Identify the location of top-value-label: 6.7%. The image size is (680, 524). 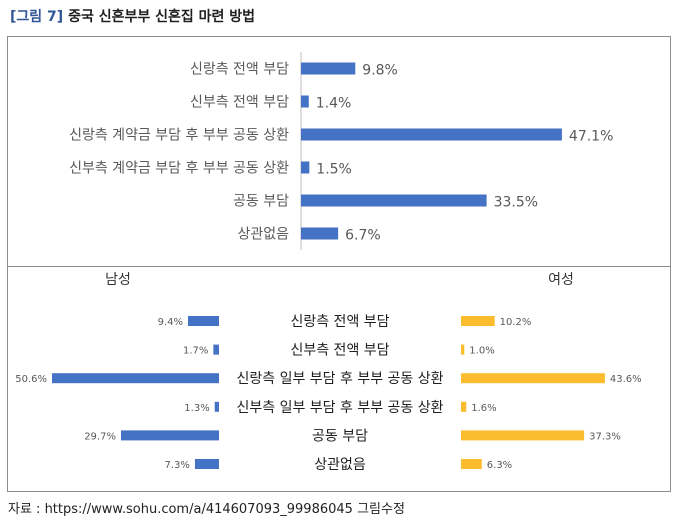
(363, 236).